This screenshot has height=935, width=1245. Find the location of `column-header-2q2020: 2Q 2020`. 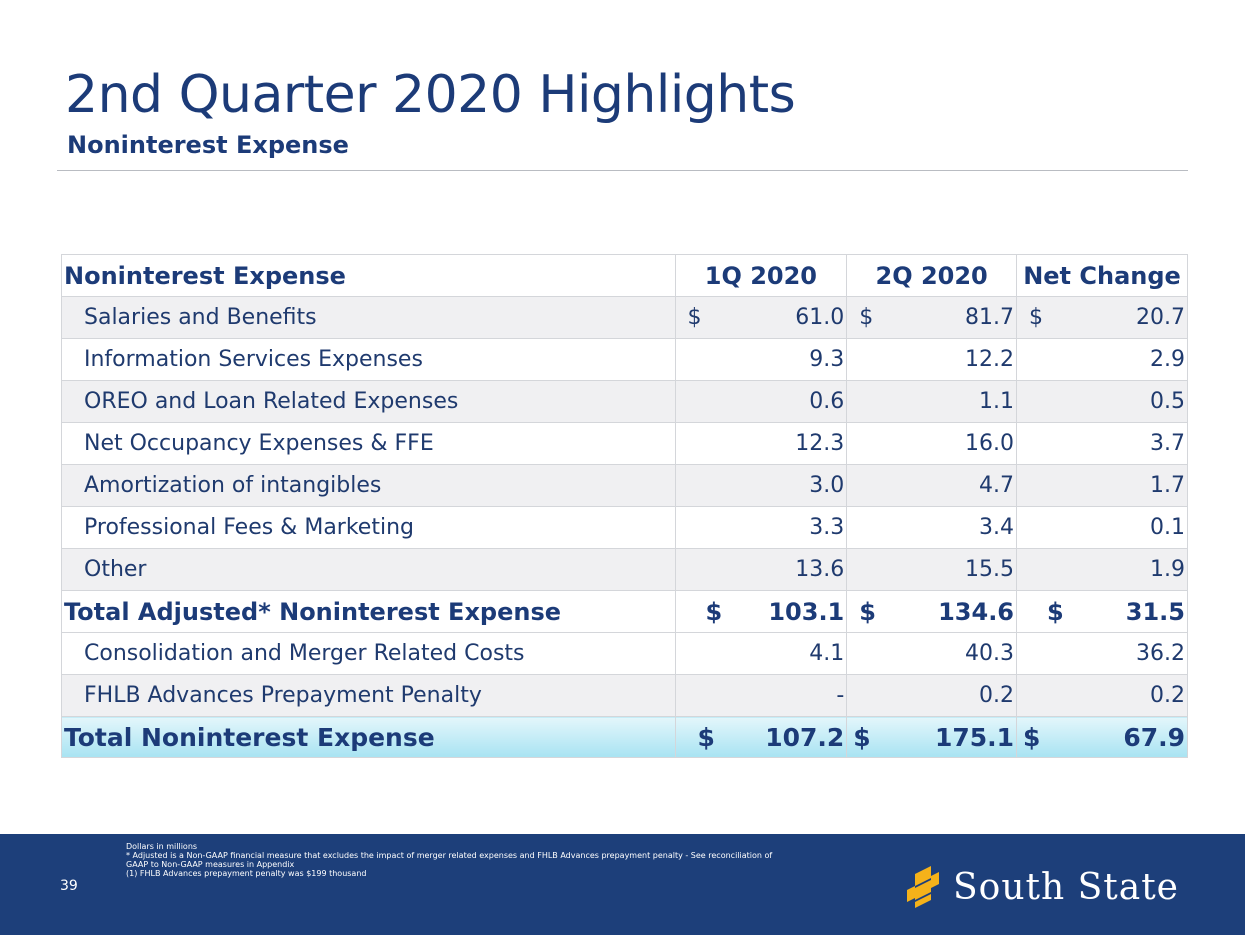

column-header-2q2020: 2Q 2020 is located at coordinates (932, 275).